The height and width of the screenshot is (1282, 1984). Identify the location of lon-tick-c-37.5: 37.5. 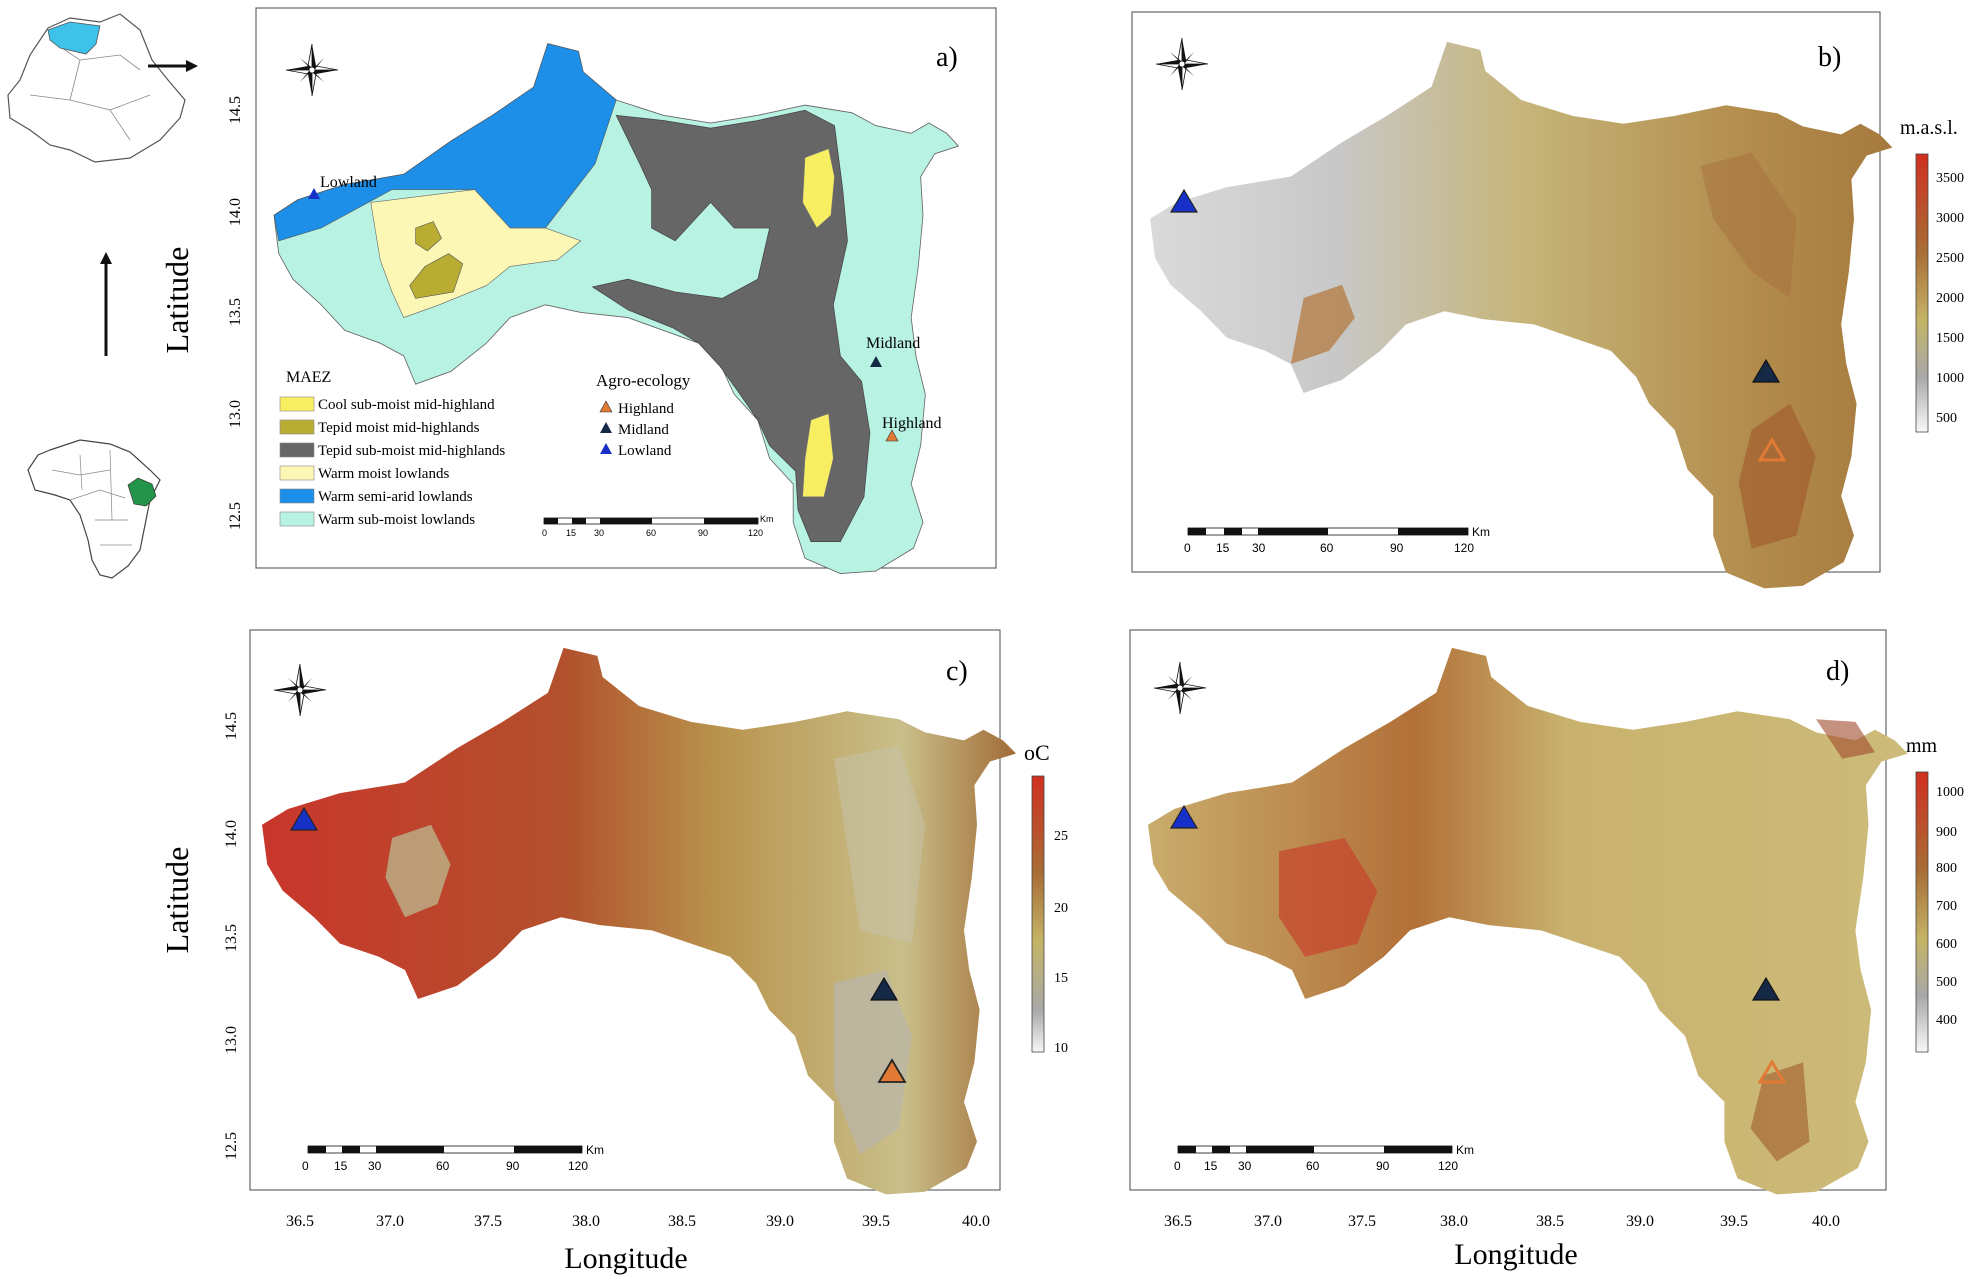
(1362, 1221).